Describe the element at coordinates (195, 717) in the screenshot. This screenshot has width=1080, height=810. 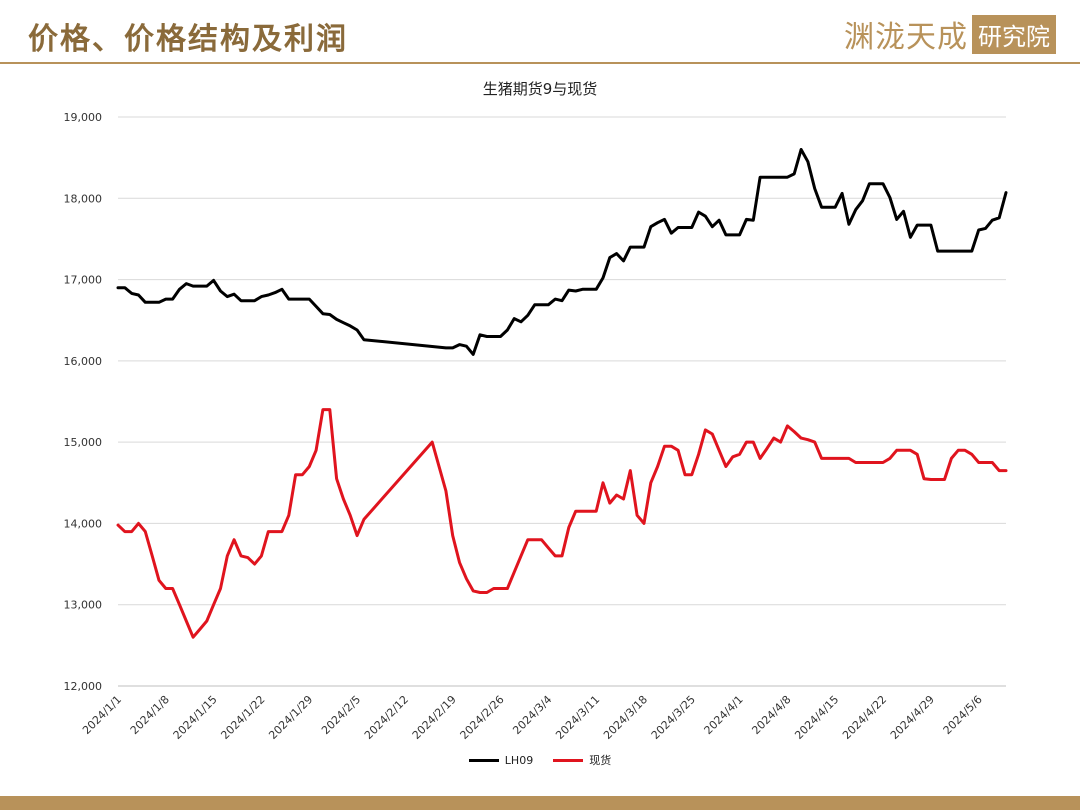
I see `x-tick-label: 2024/1/15` at that location.